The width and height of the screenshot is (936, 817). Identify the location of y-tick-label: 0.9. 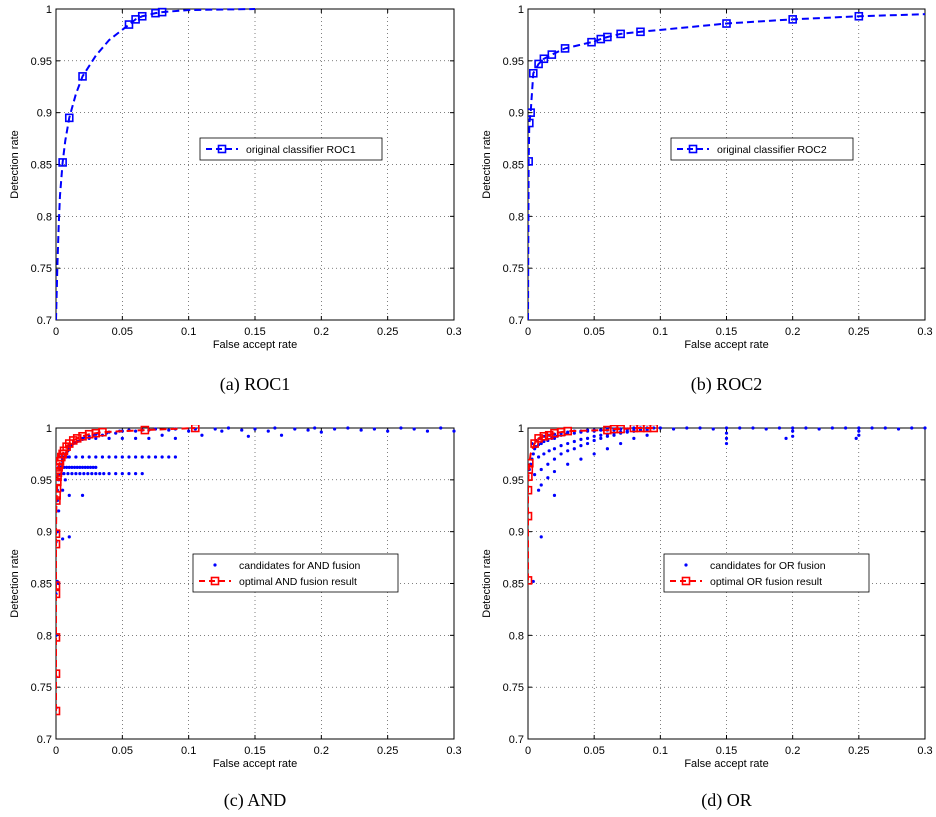
(516, 533).